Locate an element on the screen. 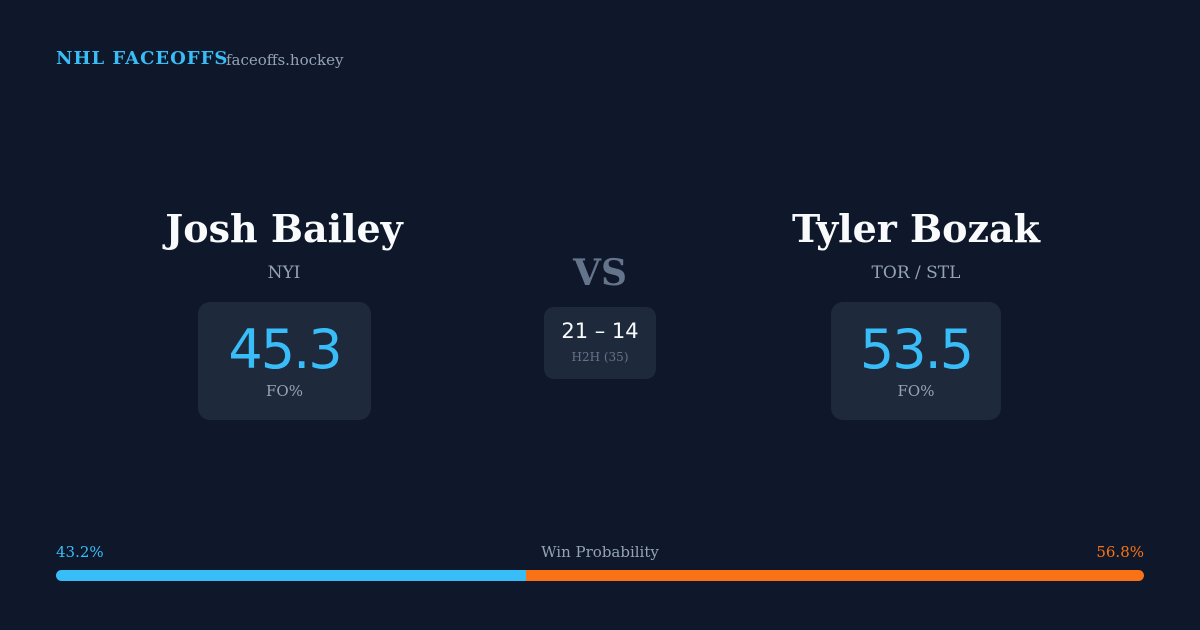  win-prob-bar is located at coordinates (600, 575).